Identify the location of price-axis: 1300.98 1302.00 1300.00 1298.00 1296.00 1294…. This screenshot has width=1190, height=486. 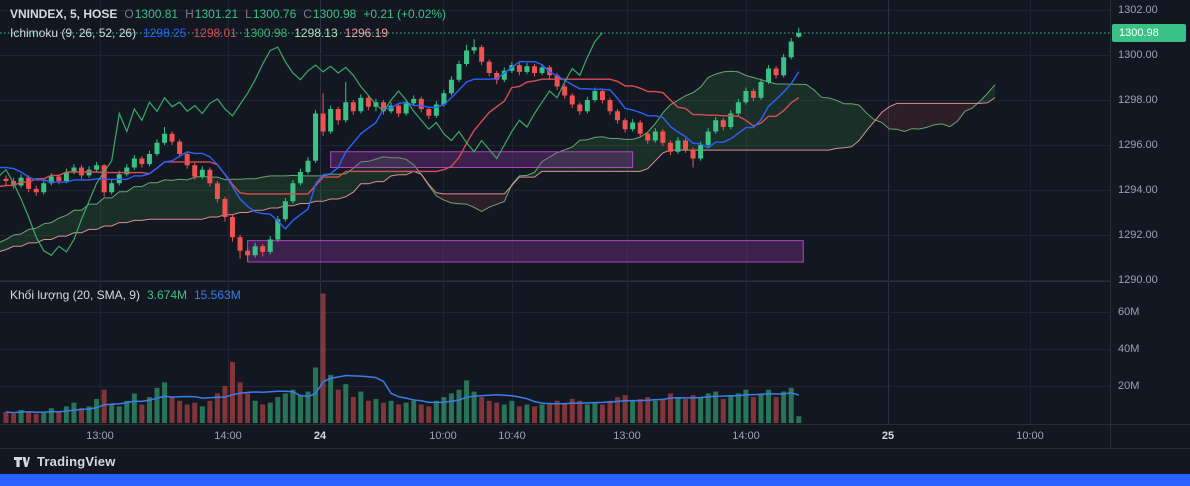
(1150, 212).